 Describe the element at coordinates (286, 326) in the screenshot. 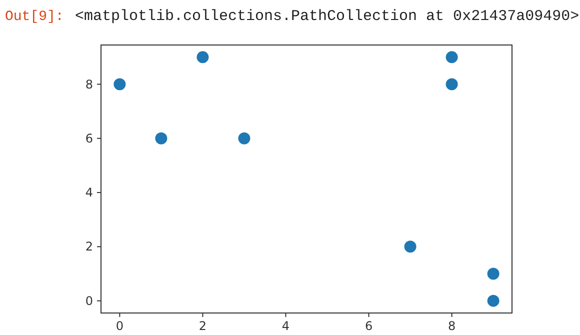

I see `x-tick-label: 4` at that location.